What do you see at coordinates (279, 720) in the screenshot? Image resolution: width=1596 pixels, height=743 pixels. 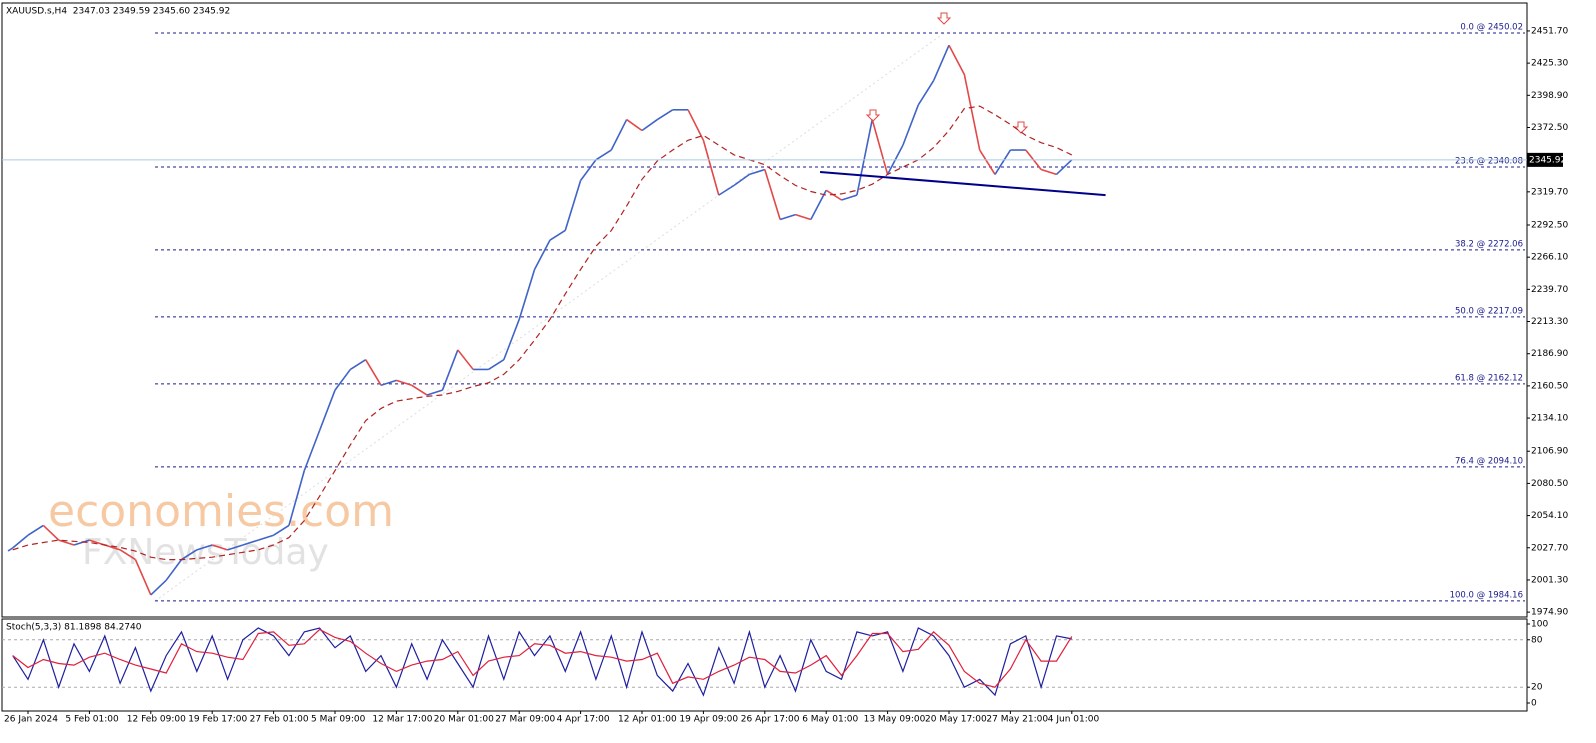 I see `x-tick-label: 27 Feb 01:00` at bounding box center [279, 720].